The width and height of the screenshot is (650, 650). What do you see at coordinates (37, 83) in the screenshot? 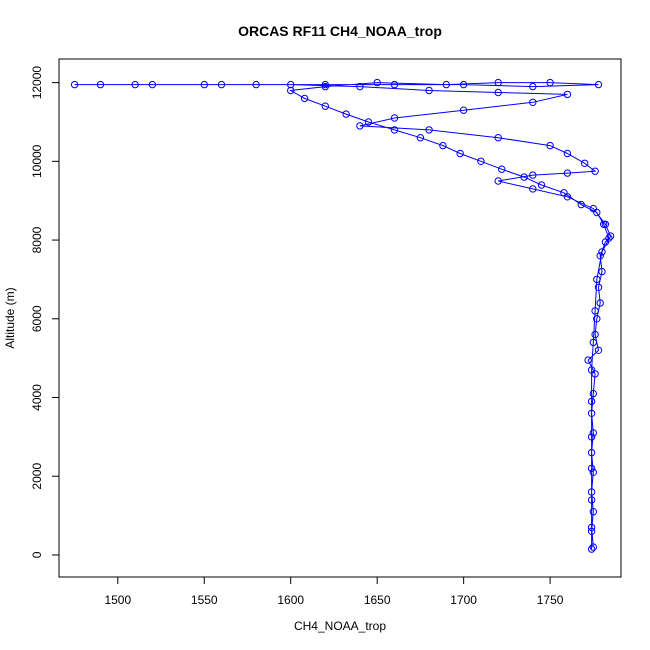
I see `y-tick-label: 12000` at bounding box center [37, 83].